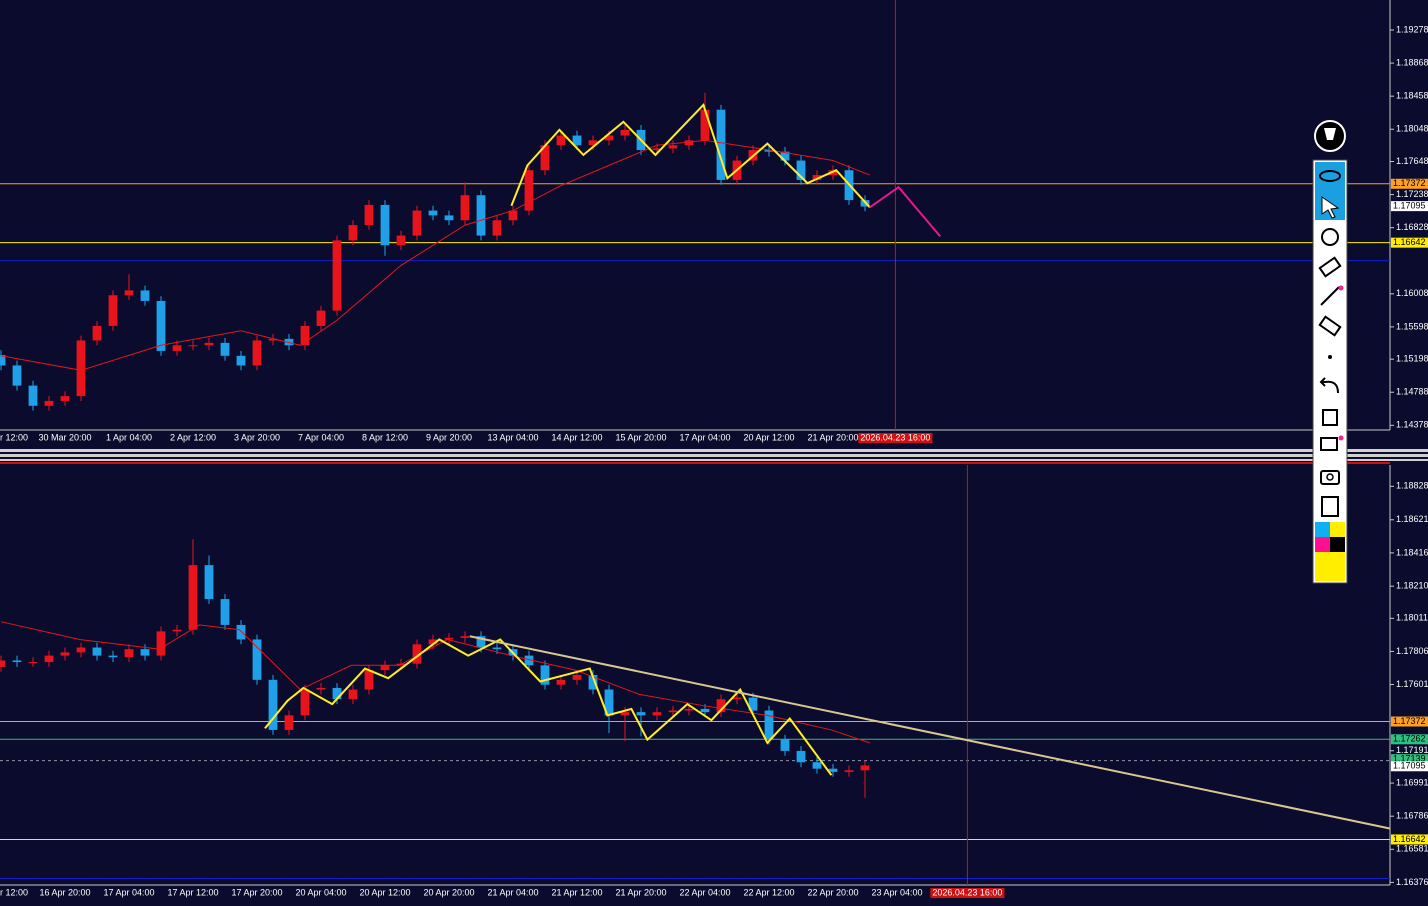 The image size is (1428, 906). What do you see at coordinates (1412, 552) in the screenshot?
I see `y-tick-label: 1.18416` at bounding box center [1412, 552].